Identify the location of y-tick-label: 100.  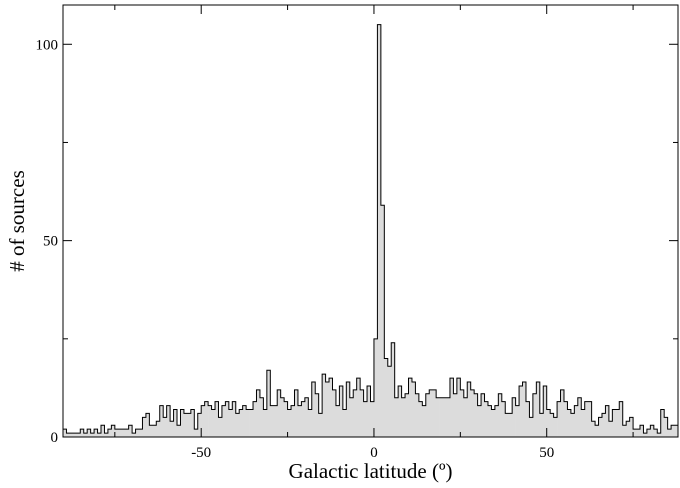
(47, 45).